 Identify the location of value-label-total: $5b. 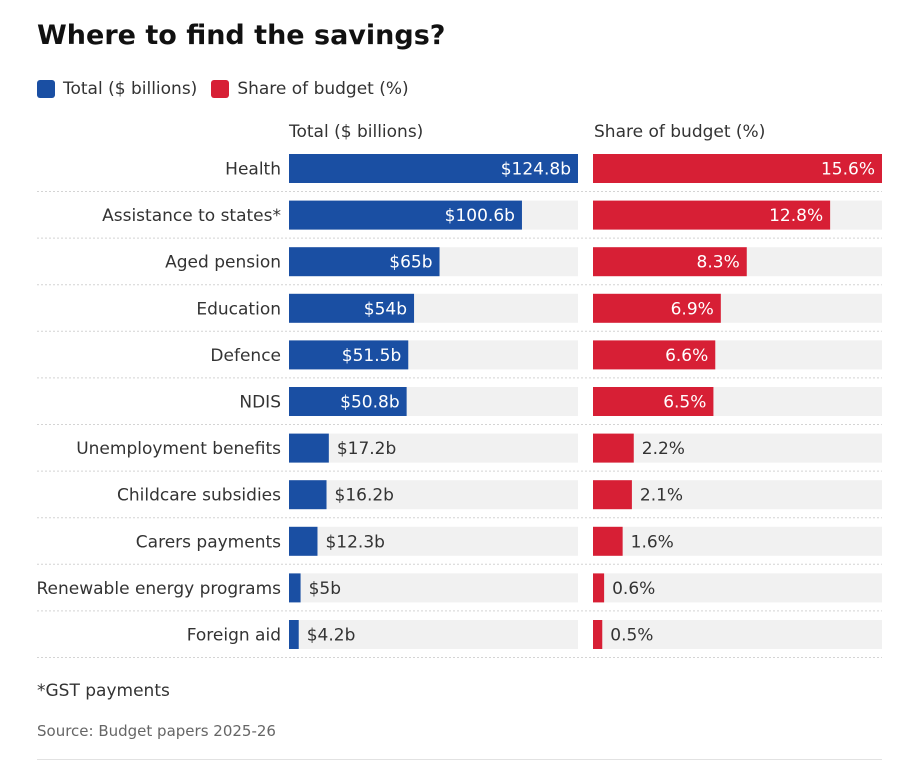
(325, 589).